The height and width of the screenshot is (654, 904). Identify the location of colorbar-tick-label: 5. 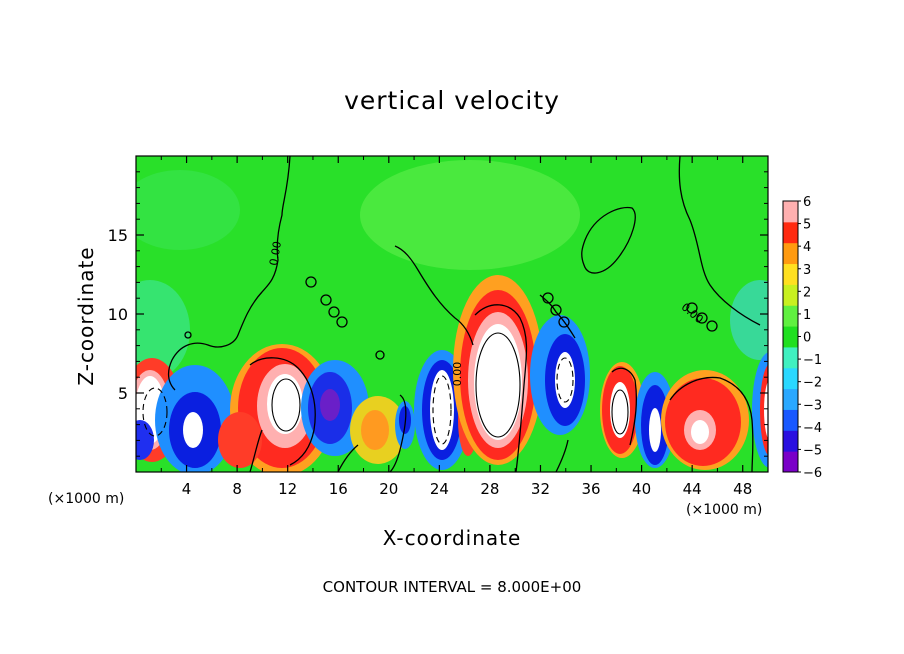
(807, 225).